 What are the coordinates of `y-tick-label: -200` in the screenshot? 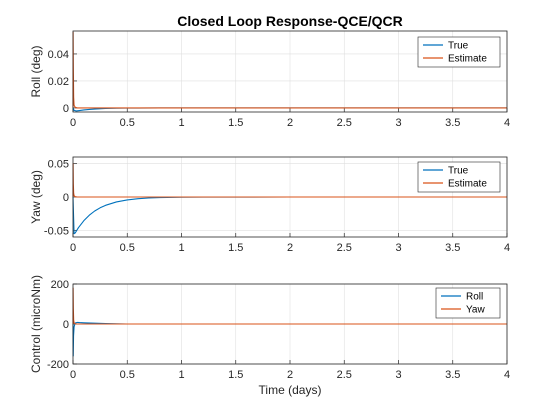 It's located at (58, 365).